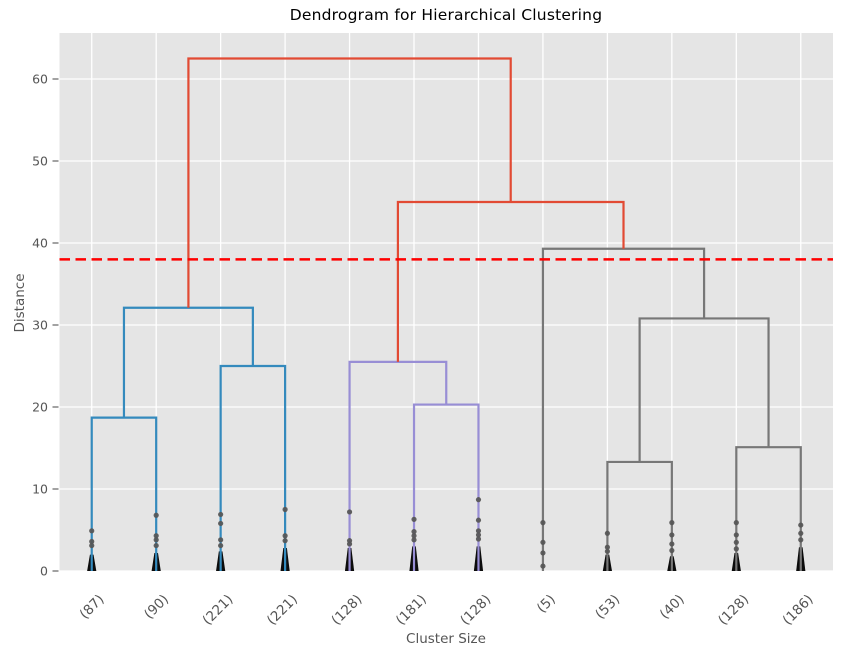  Describe the element at coordinates (92, 607) in the screenshot. I see `x-tick-label: (87)` at that location.